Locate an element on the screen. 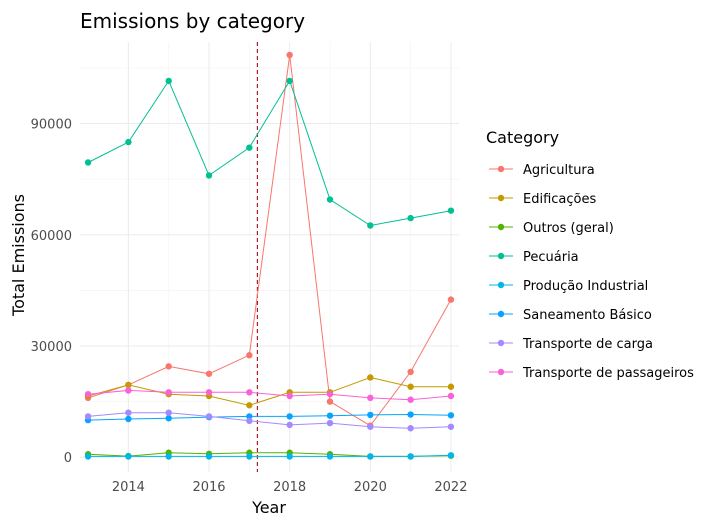 Image resolution: width=718 pixels, height=526 pixels. y-tick-label: 30000 is located at coordinates (51, 347).